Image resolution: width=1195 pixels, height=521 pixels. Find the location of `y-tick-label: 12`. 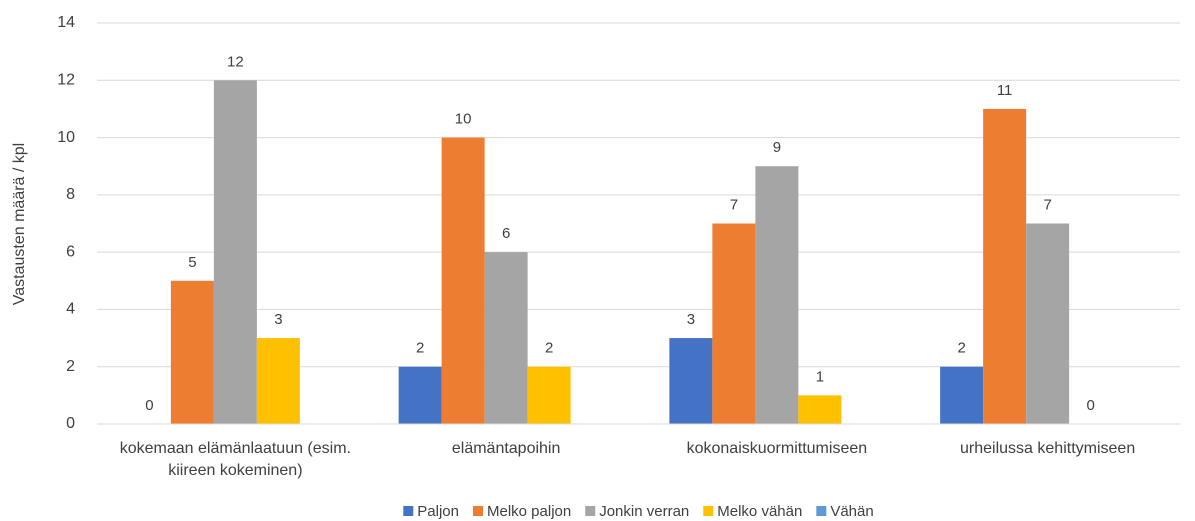

y-tick-label: 12 is located at coordinates (66, 80).